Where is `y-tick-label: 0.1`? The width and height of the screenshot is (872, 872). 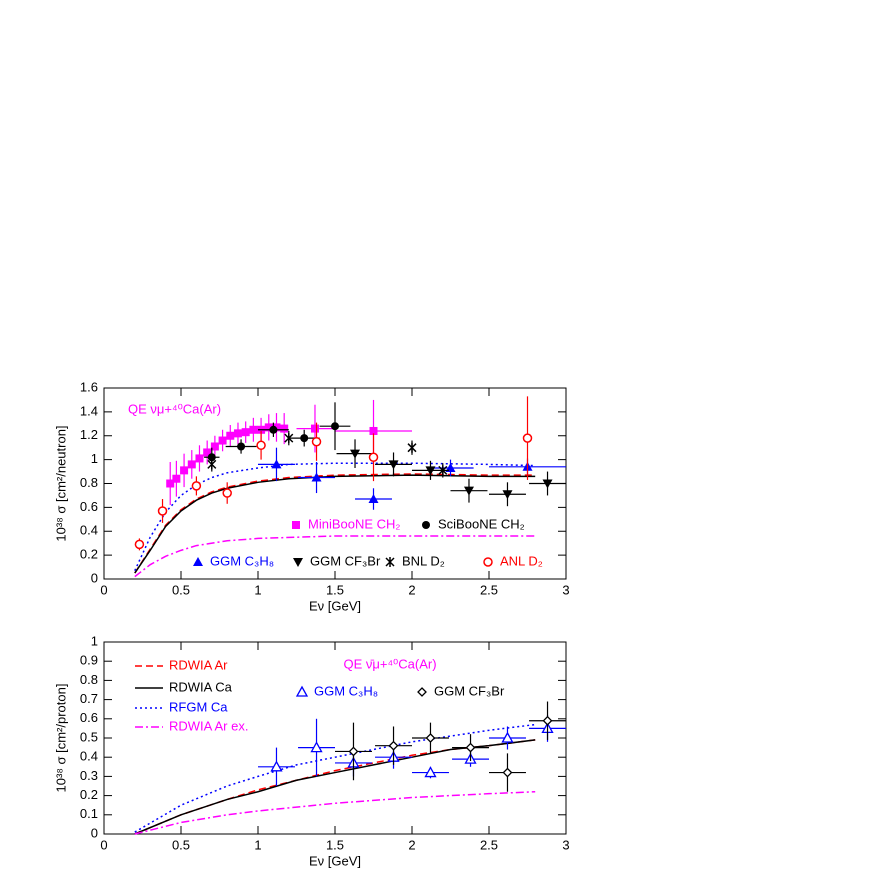 y-tick-label: 0.1 is located at coordinates (89, 813).